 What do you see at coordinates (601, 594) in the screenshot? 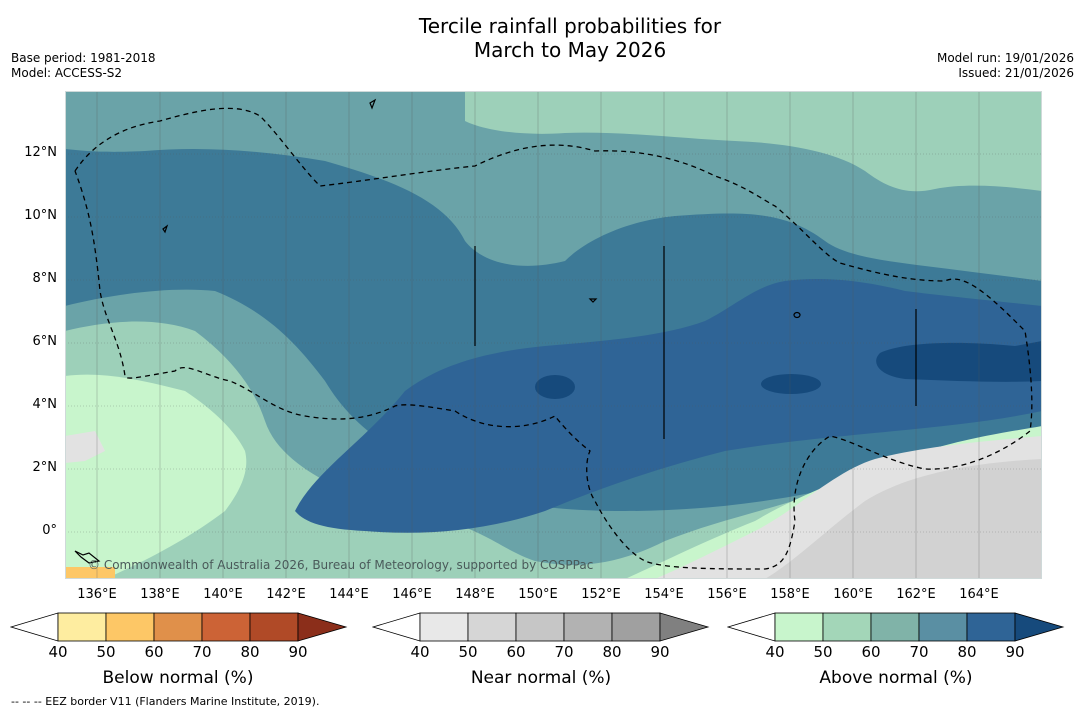
I see `lon-label: 152°E` at bounding box center [601, 594].